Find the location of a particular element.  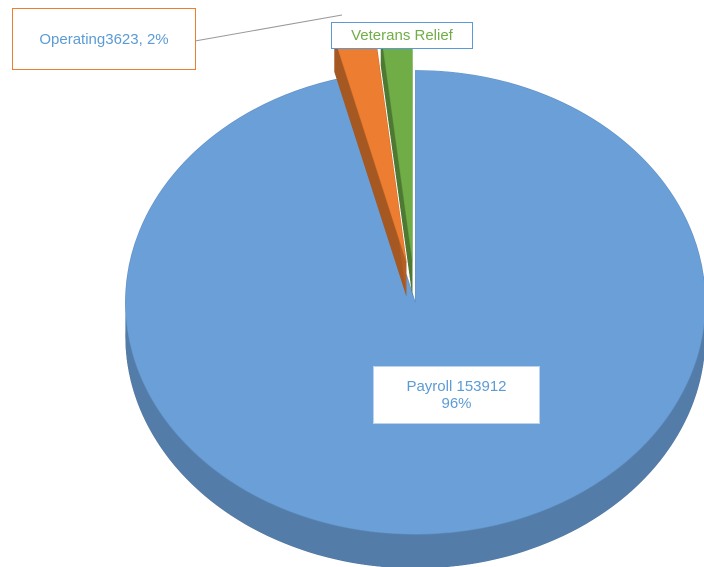

leader-line is located at coordinates (268, 28).